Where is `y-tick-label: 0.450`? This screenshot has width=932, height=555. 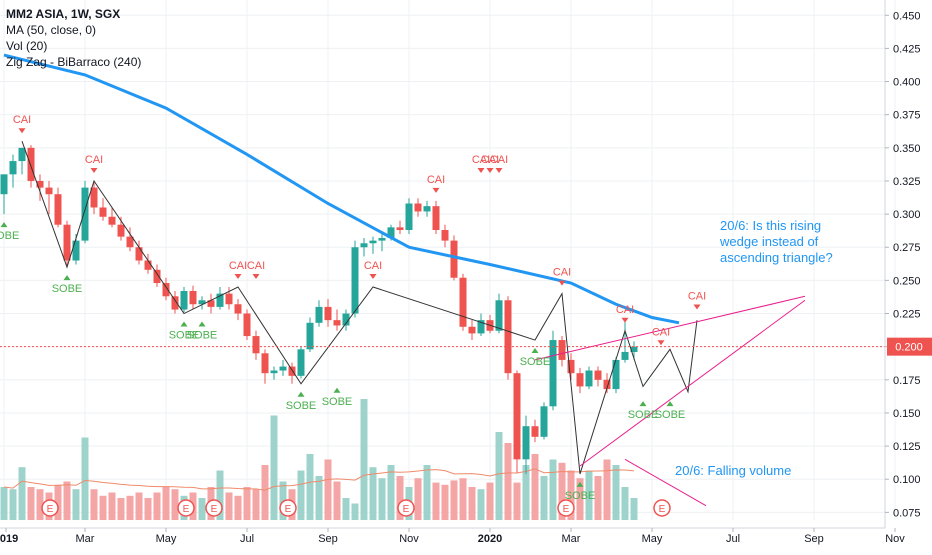 y-tick-label: 0.450 is located at coordinates (907, 16).